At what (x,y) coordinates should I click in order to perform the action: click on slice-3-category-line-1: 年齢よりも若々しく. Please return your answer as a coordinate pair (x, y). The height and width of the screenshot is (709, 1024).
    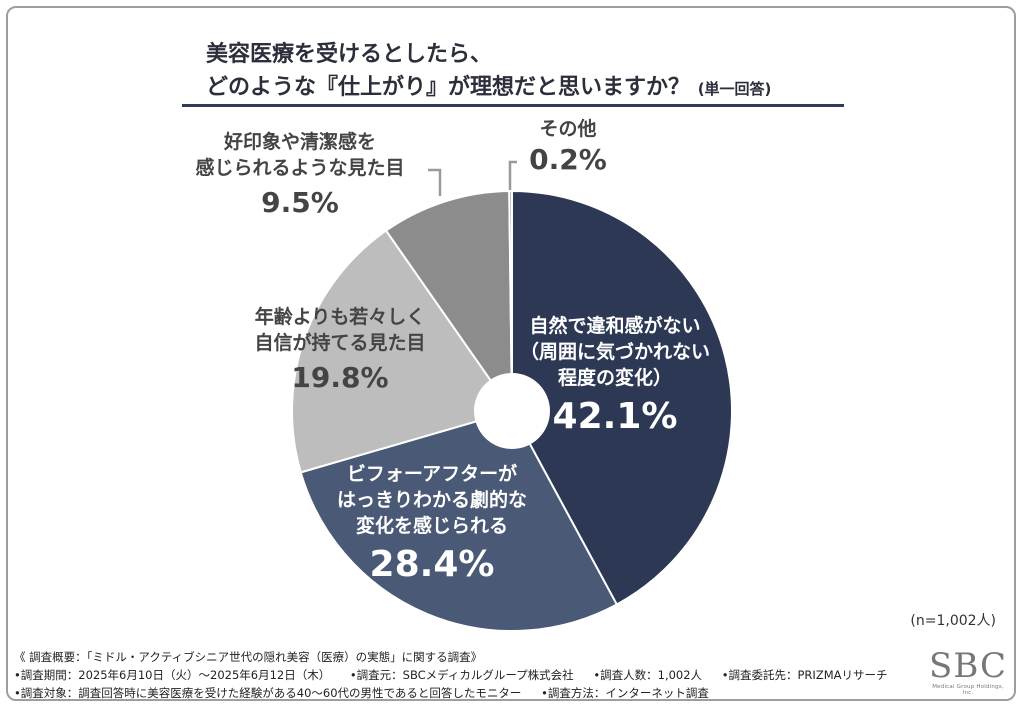
    Looking at the image, I should click on (340, 316).